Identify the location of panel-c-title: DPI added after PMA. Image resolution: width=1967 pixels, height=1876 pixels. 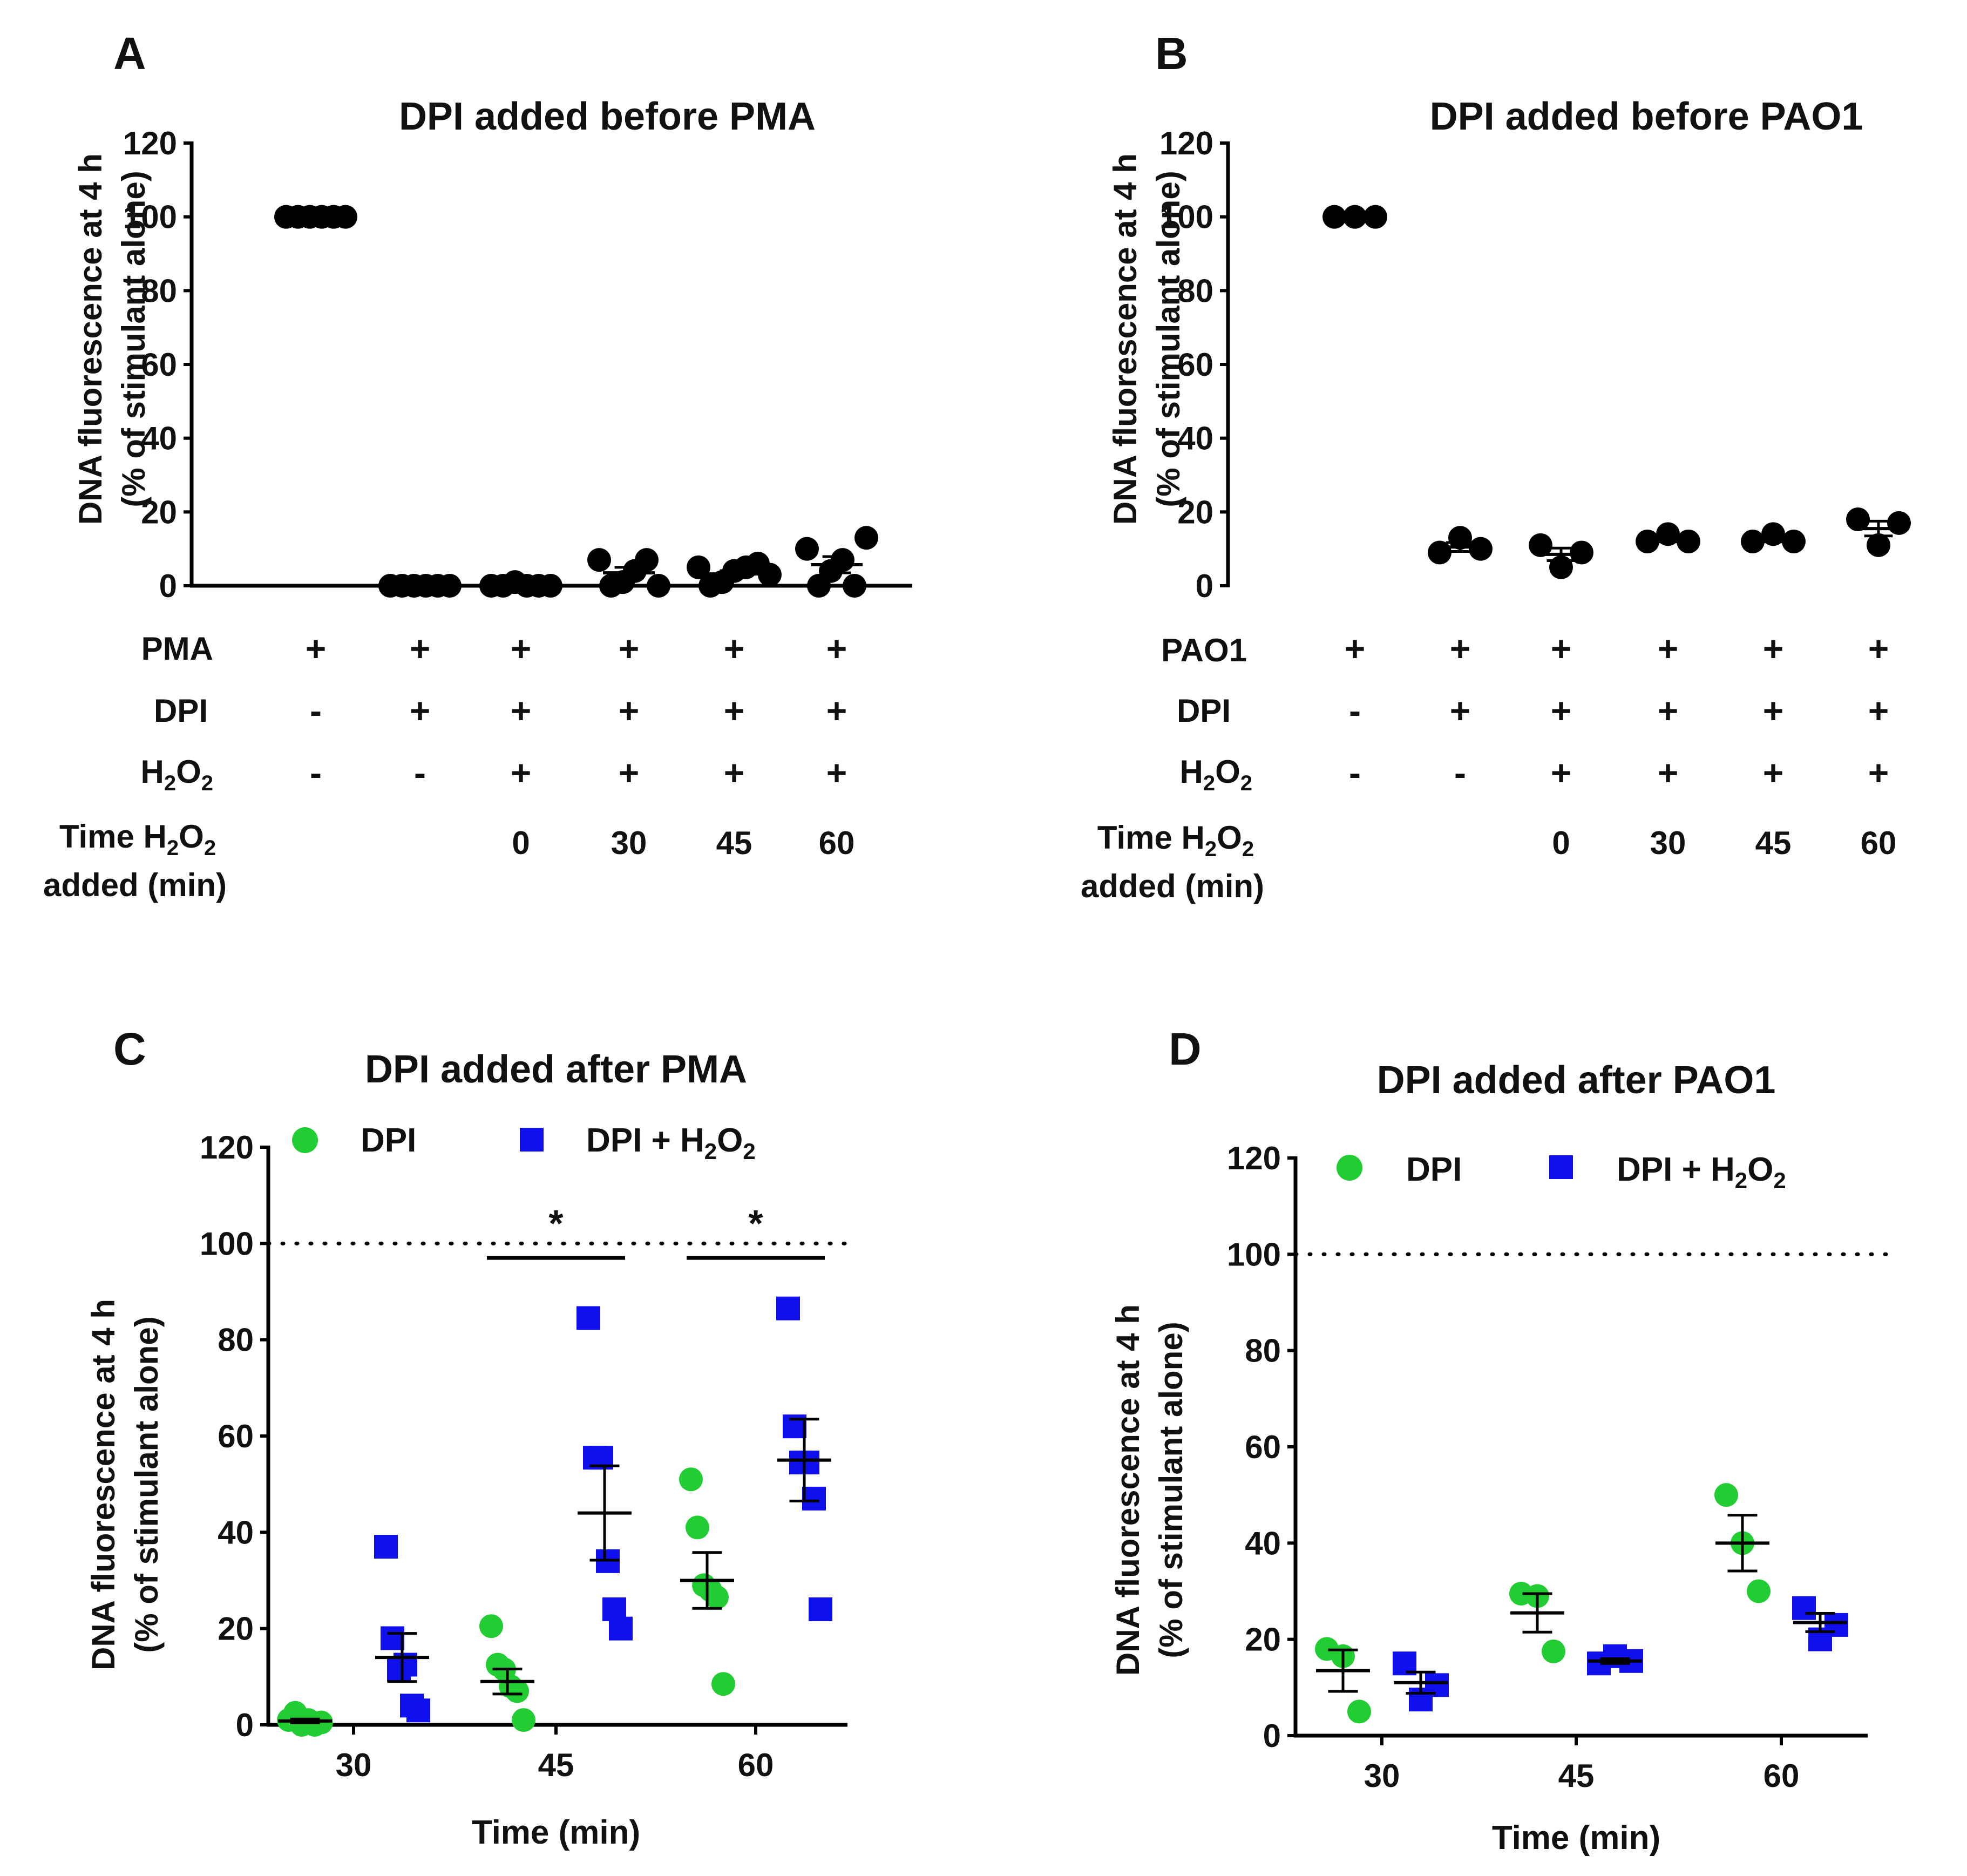
(556, 1069).